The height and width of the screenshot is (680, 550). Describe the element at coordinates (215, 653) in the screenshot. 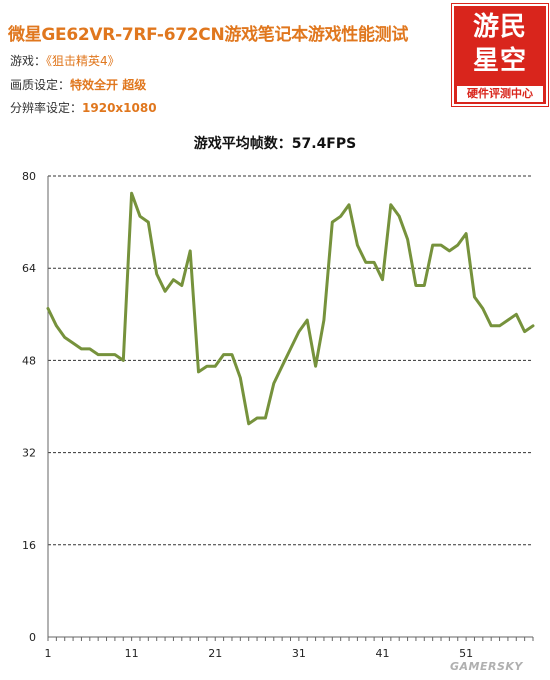

I see `x-tick-label: 21` at that location.